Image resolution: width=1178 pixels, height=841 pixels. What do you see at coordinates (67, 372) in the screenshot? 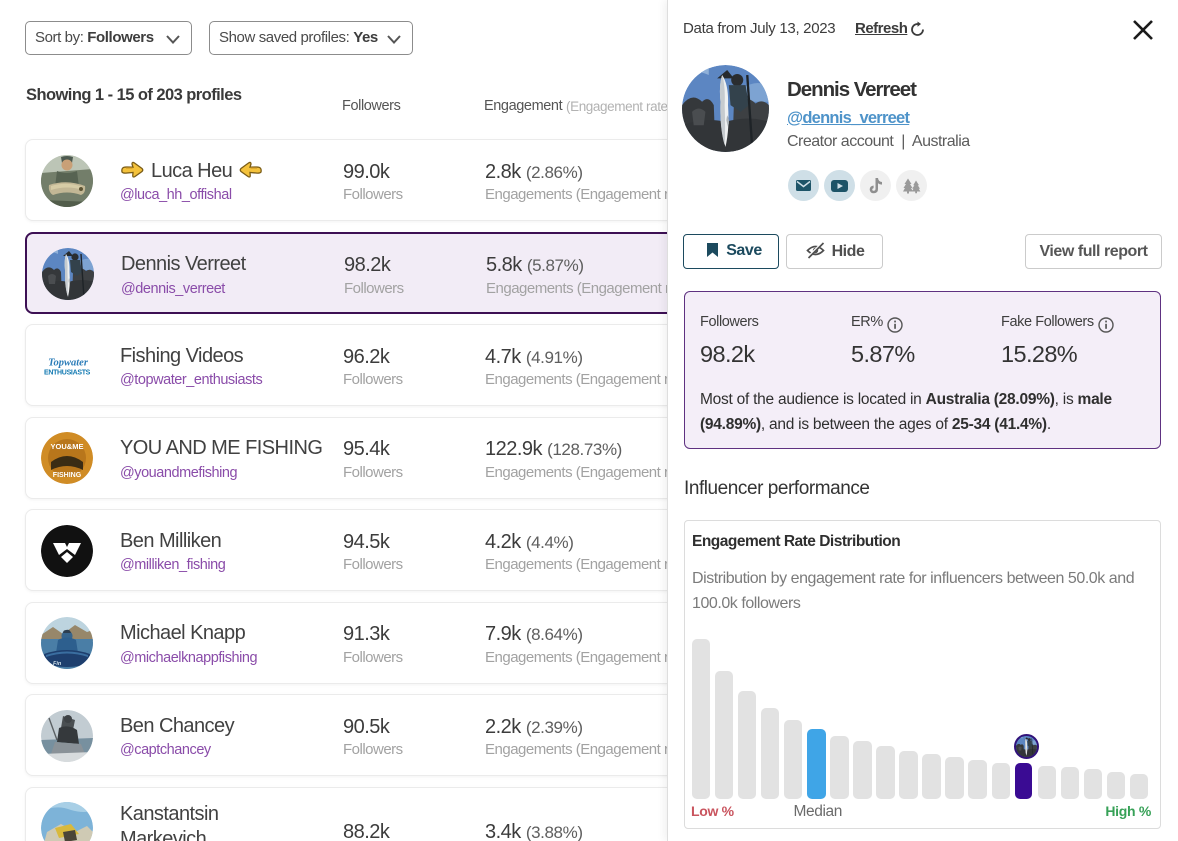
I see `svg-text: ENTHUSIASTS` at bounding box center [67, 372].